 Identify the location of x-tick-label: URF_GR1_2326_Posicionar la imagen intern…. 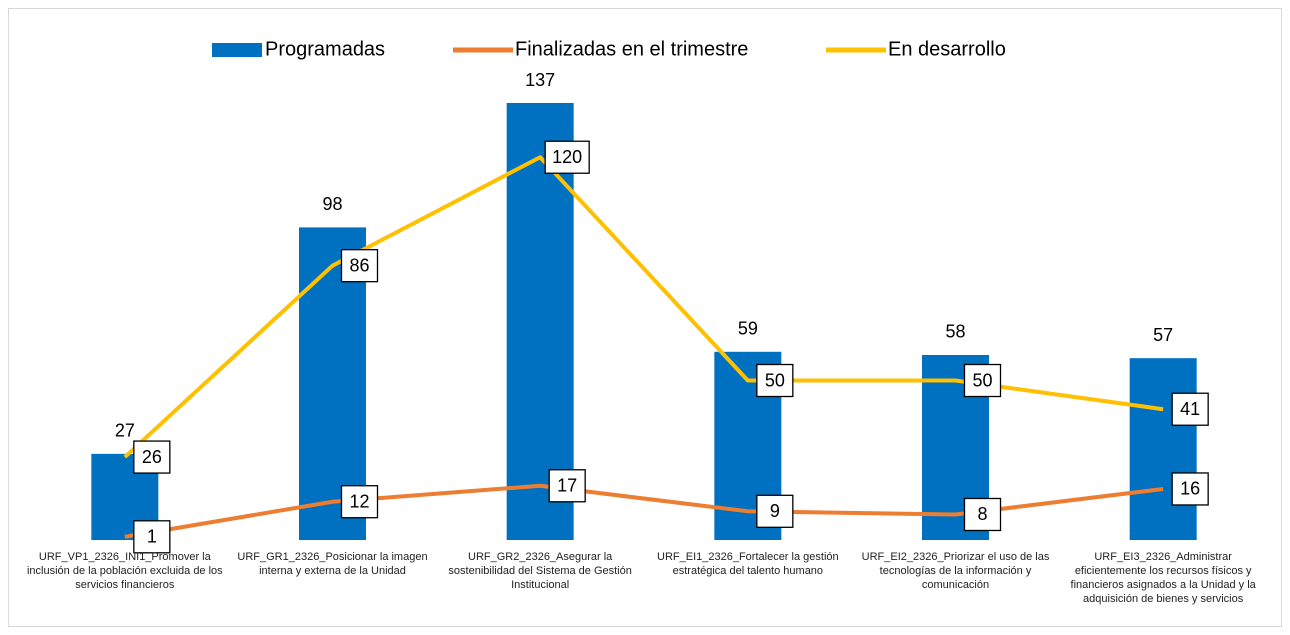
(332, 564).